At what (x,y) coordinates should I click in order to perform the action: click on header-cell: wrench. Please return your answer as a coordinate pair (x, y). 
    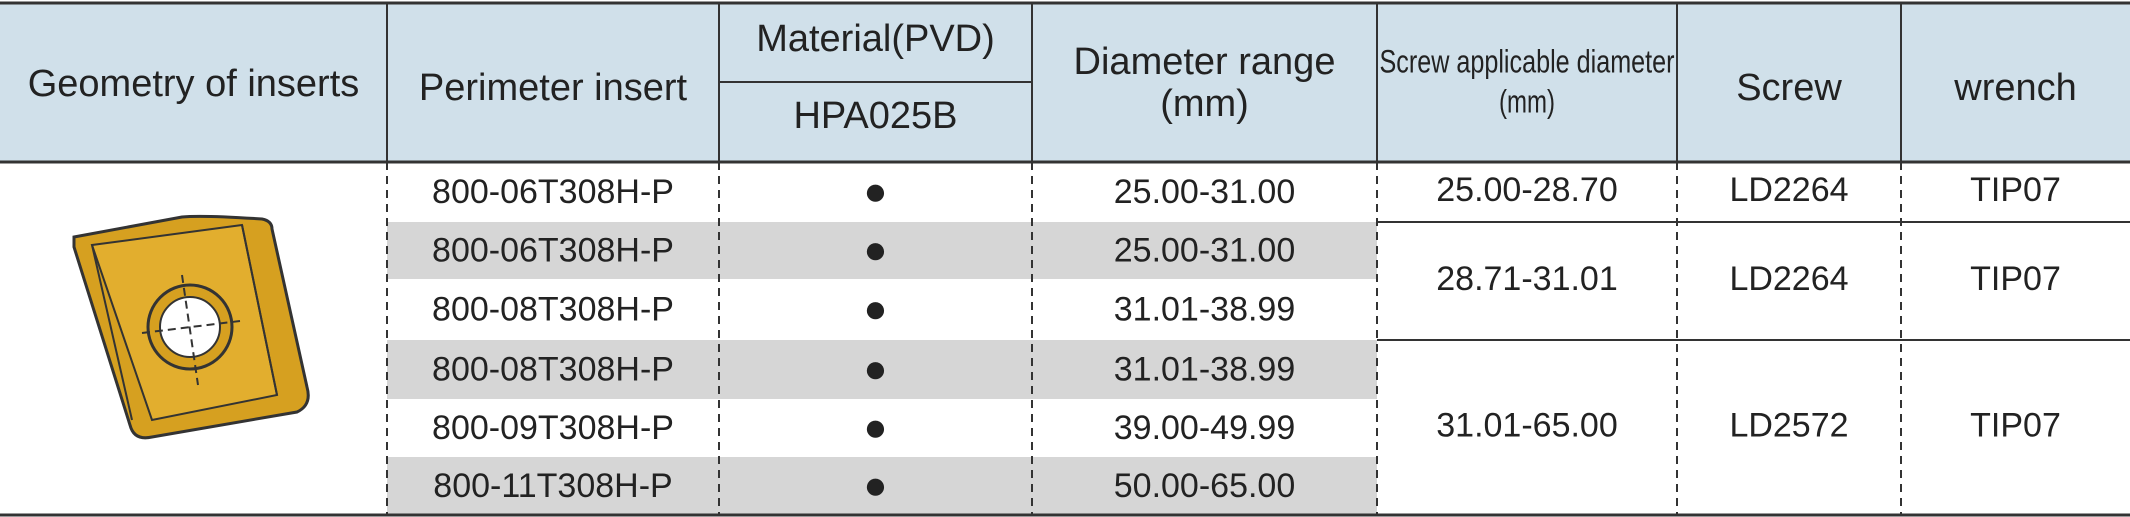
    Looking at the image, I should click on (2015, 88).